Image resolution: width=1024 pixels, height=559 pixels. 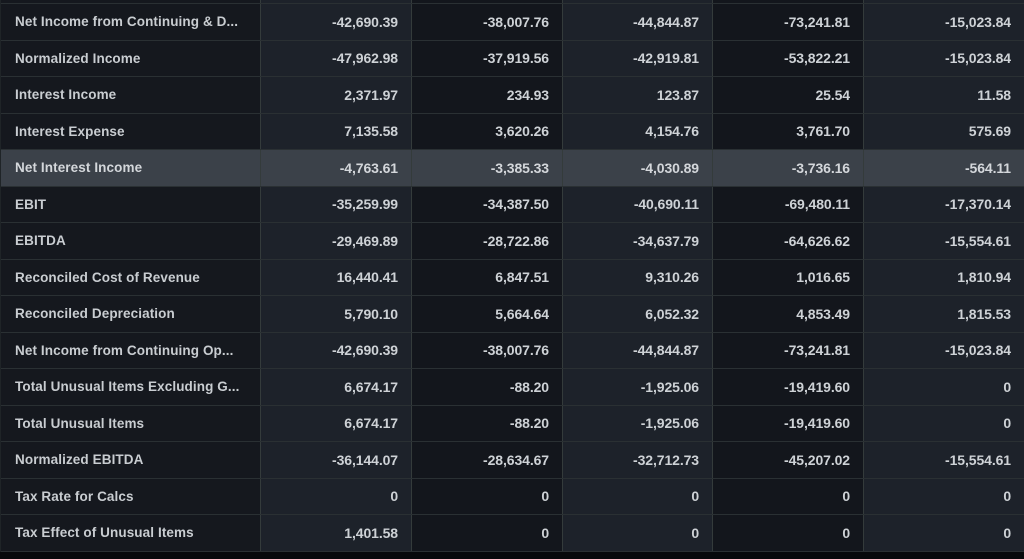 What do you see at coordinates (131, 204) in the screenshot?
I see `row-label: EBIT` at bounding box center [131, 204].